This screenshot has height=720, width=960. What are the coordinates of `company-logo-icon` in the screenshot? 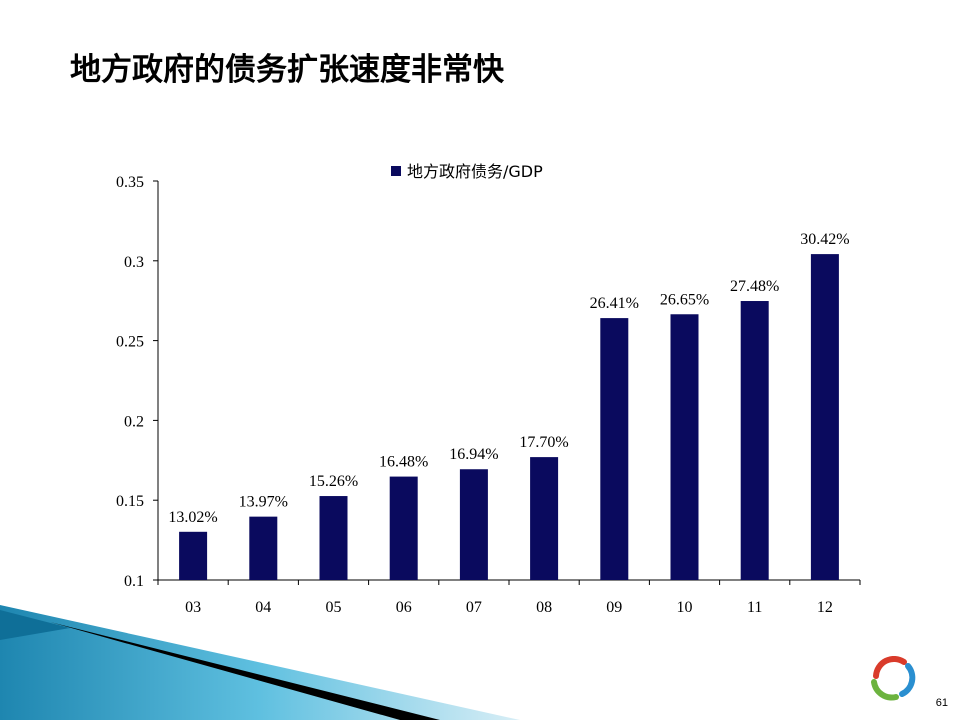 It's located at (893, 678).